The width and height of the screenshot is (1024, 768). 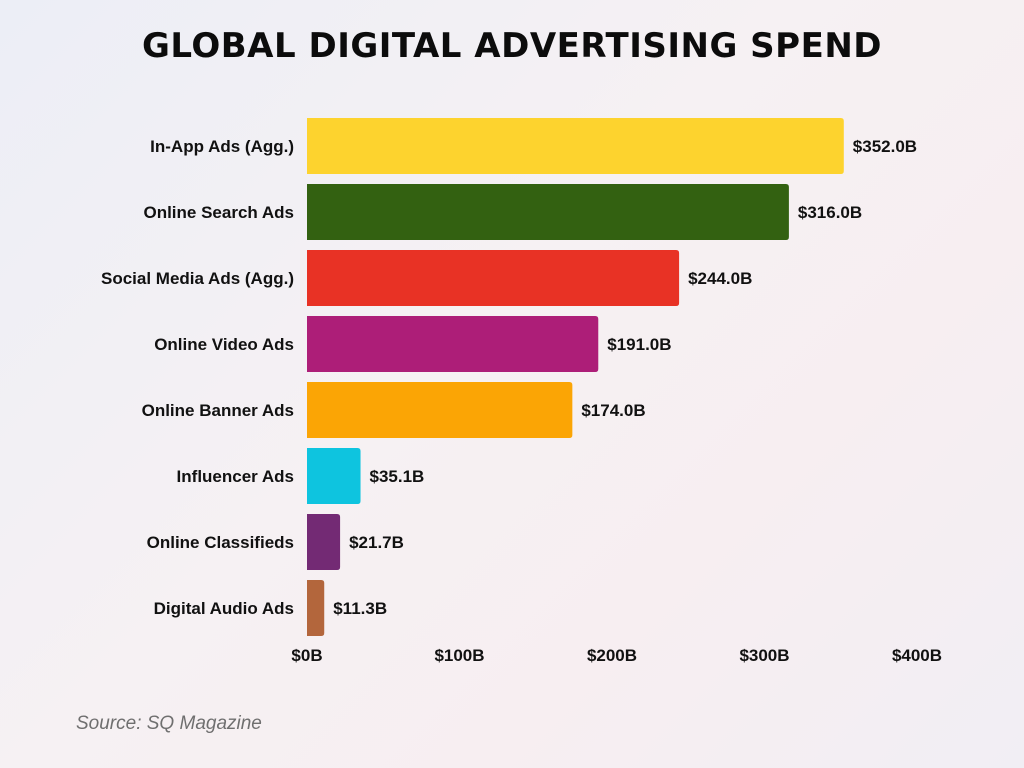 I want to click on value-label: $316.0B, so click(x=830, y=212).